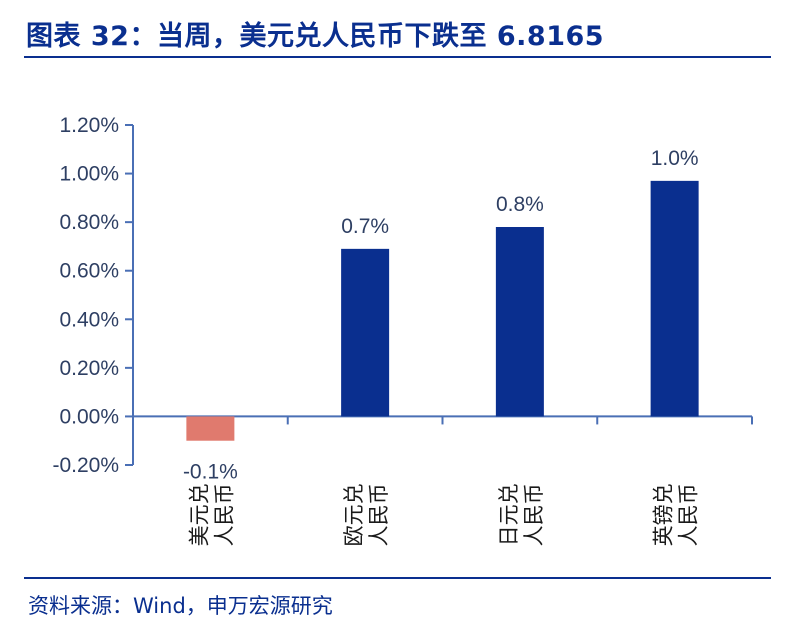 This screenshot has height=632, width=793. I want to click on source-note: 资料来源：Wind，申万宏源研究, so click(180, 606).